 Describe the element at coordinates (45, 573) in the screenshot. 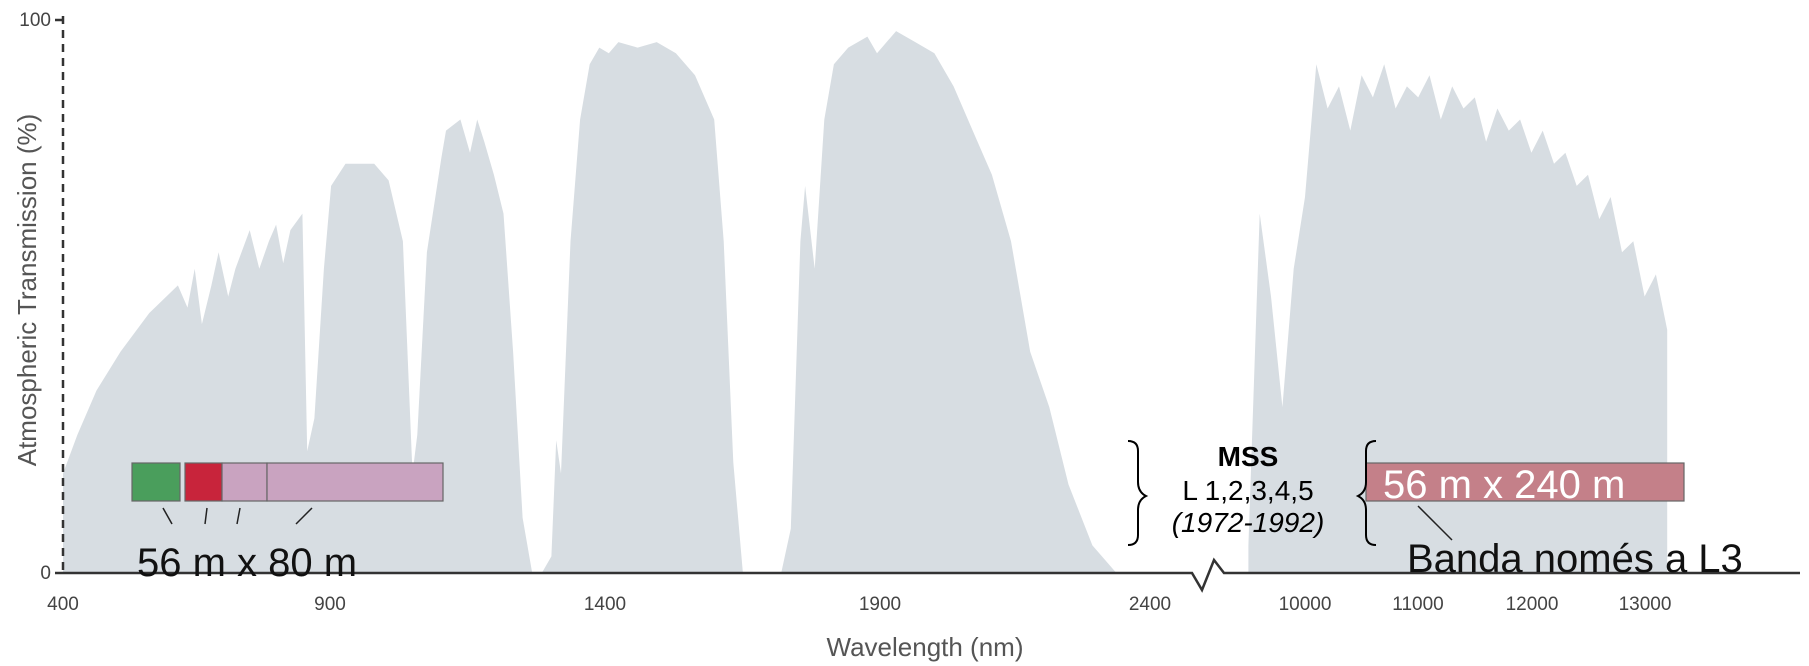

I see `y-tick-label: 0` at that location.